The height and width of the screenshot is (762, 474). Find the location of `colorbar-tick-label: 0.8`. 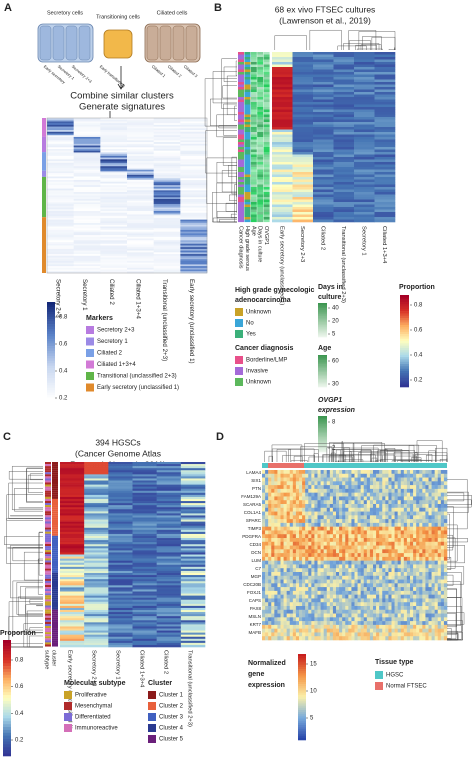

colorbar-tick-label: 0.8 is located at coordinates (19, 661).